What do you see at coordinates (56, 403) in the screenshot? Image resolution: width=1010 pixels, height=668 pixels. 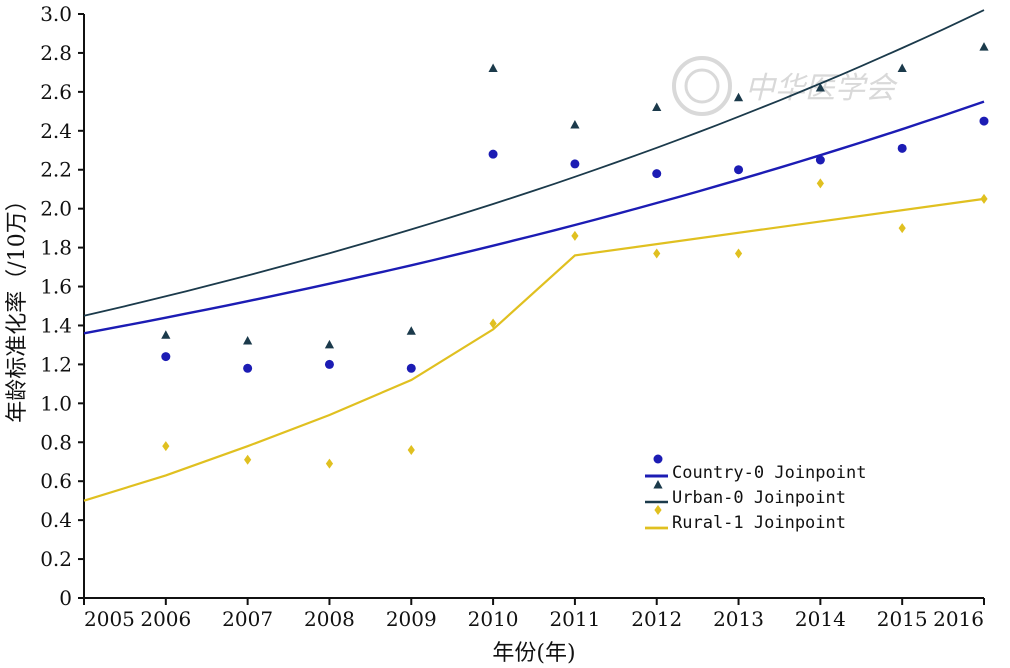 I see `y-tick-label: 1.0` at bounding box center [56, 403].